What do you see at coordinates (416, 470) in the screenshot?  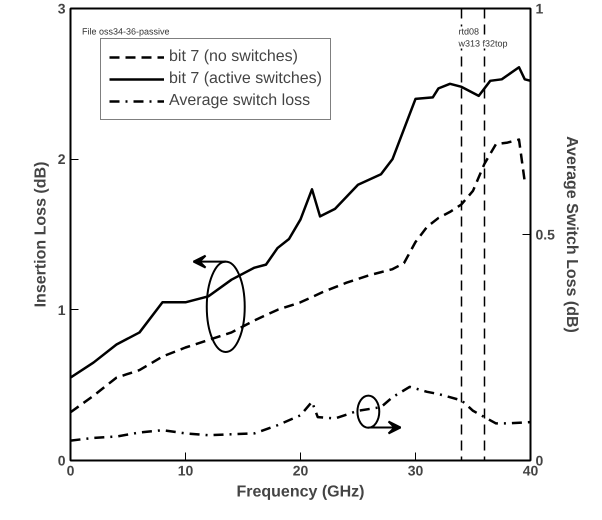 I see `x-tick-label: 30` at bounding box center [416, 470].